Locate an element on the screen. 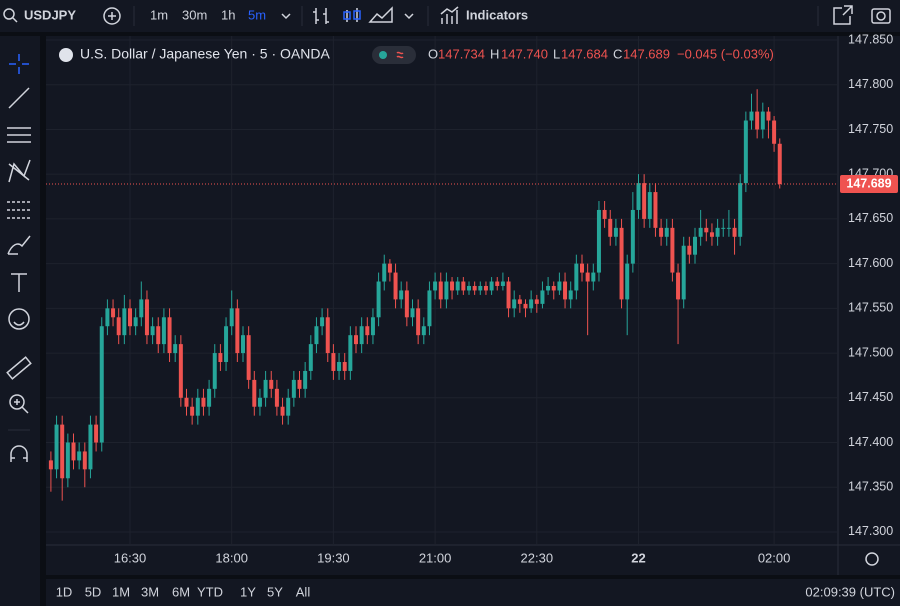  range-button: 1D is located at coordinates (64, 591).